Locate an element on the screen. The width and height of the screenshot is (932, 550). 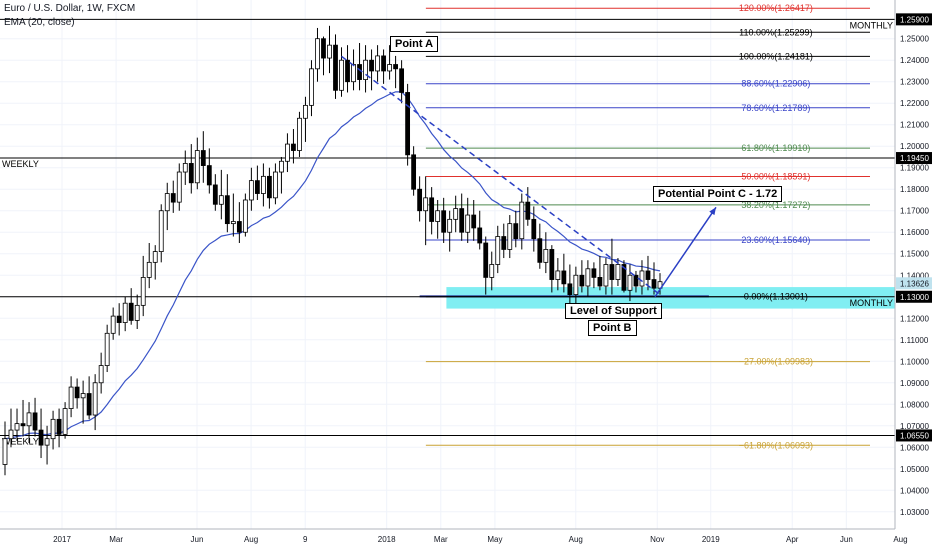
indicator-legend: EMA (20, close) is located at coordinates (39, 22).